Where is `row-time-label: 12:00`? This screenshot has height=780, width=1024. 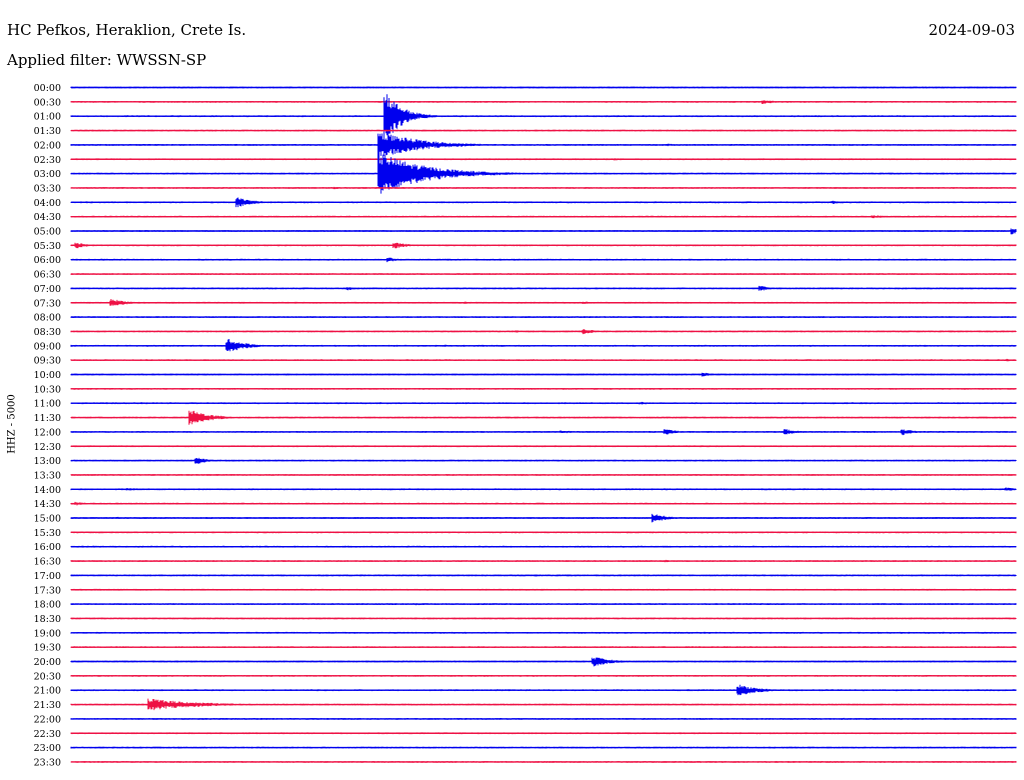
row-time-label: 12:00 is located at coordinates (47, 432).